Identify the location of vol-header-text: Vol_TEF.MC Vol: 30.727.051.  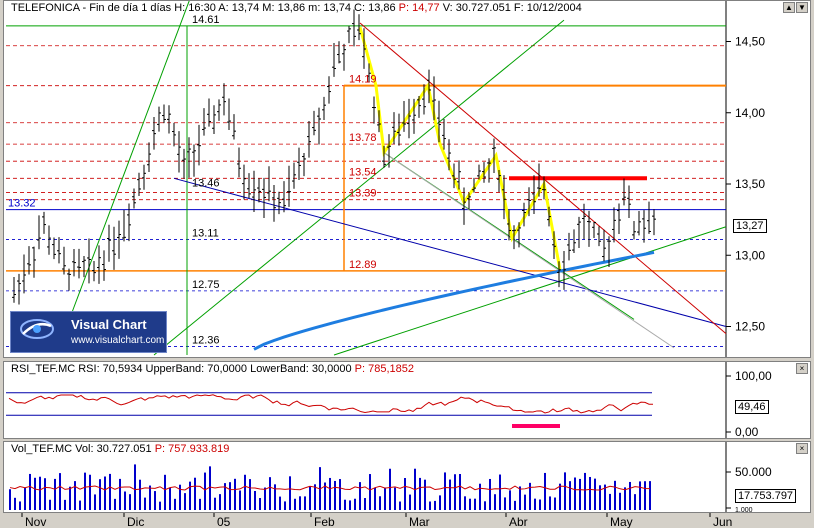
(81, 449).